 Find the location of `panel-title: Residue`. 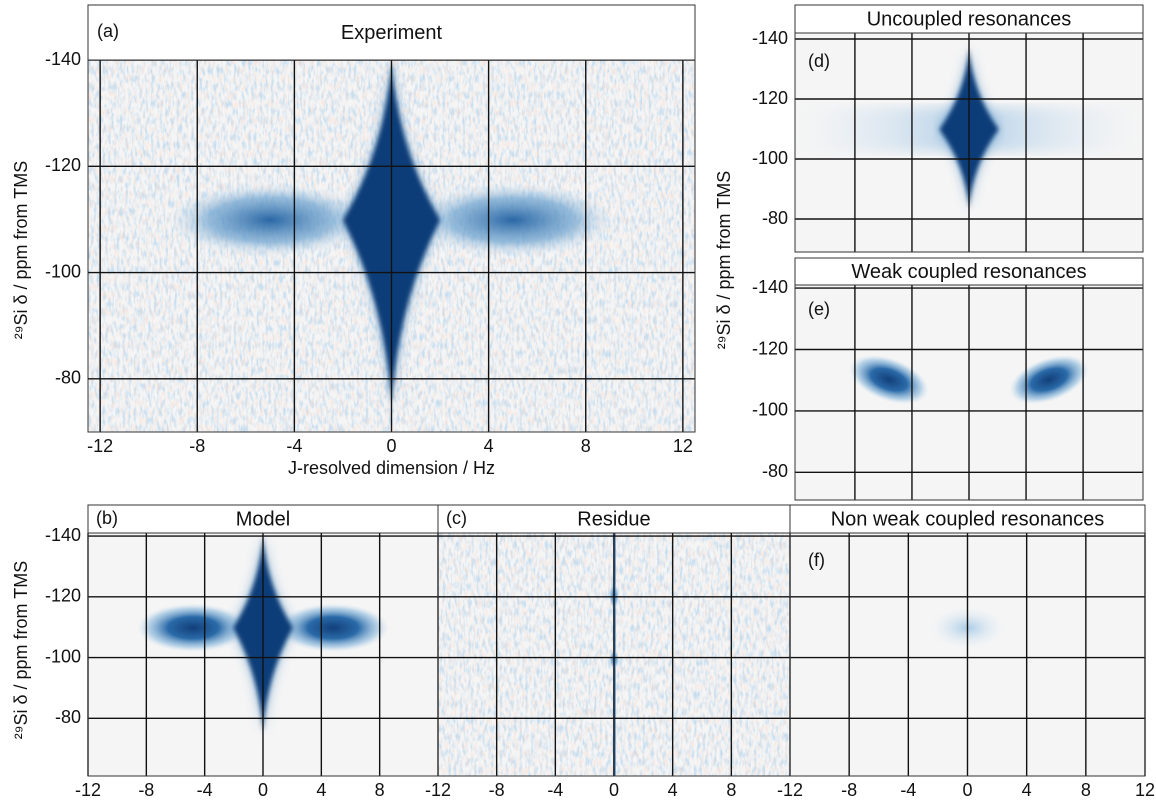

panel-title: Residue is located at coordinates (613, 519).